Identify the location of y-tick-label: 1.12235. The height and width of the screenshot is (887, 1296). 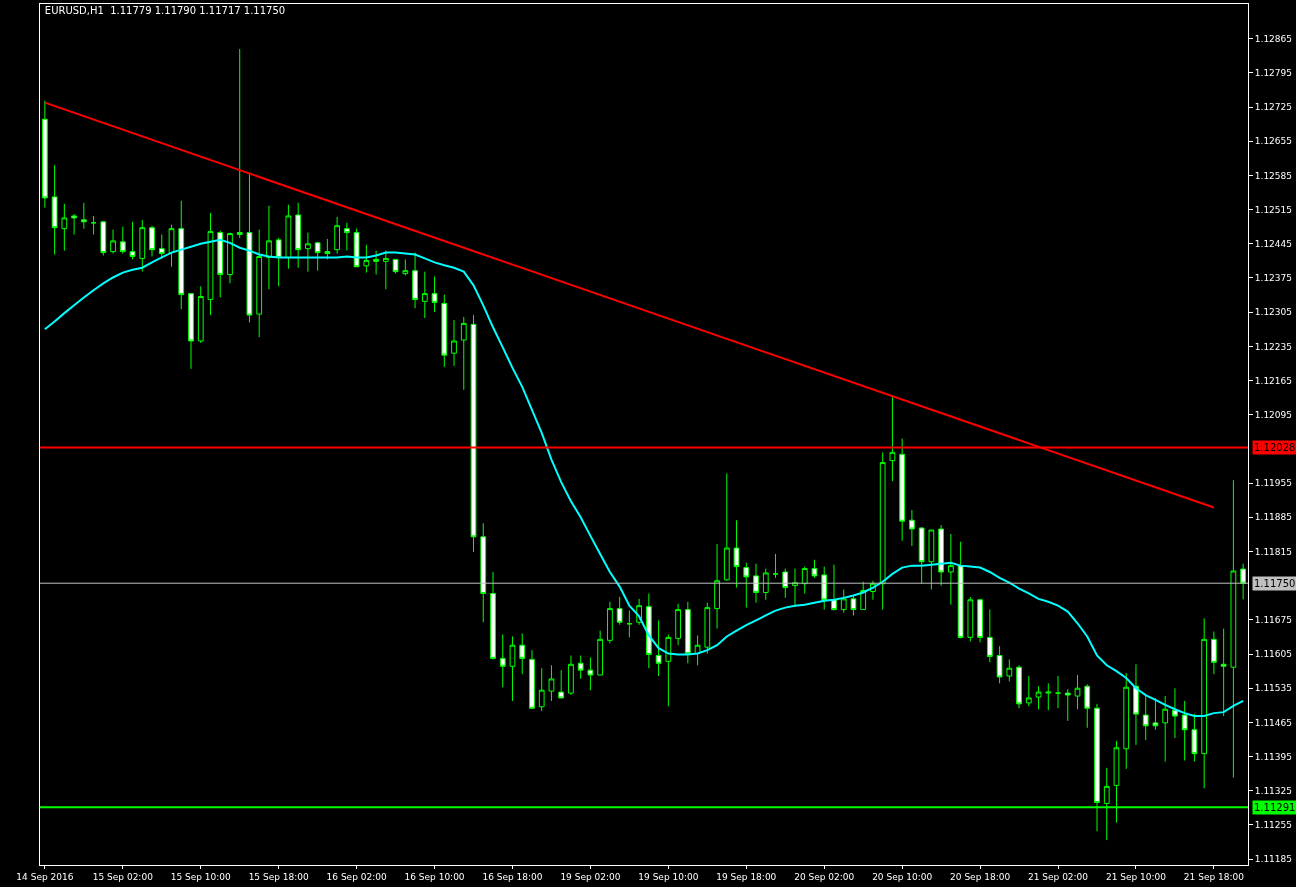
(1273, 346).